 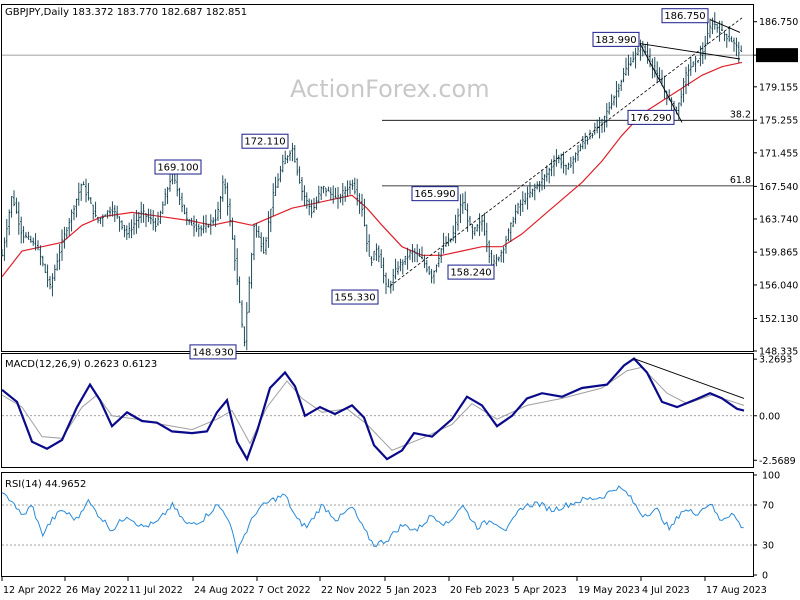 I want to click on price-axis-label: 156.040, so click(x=778, y=285).